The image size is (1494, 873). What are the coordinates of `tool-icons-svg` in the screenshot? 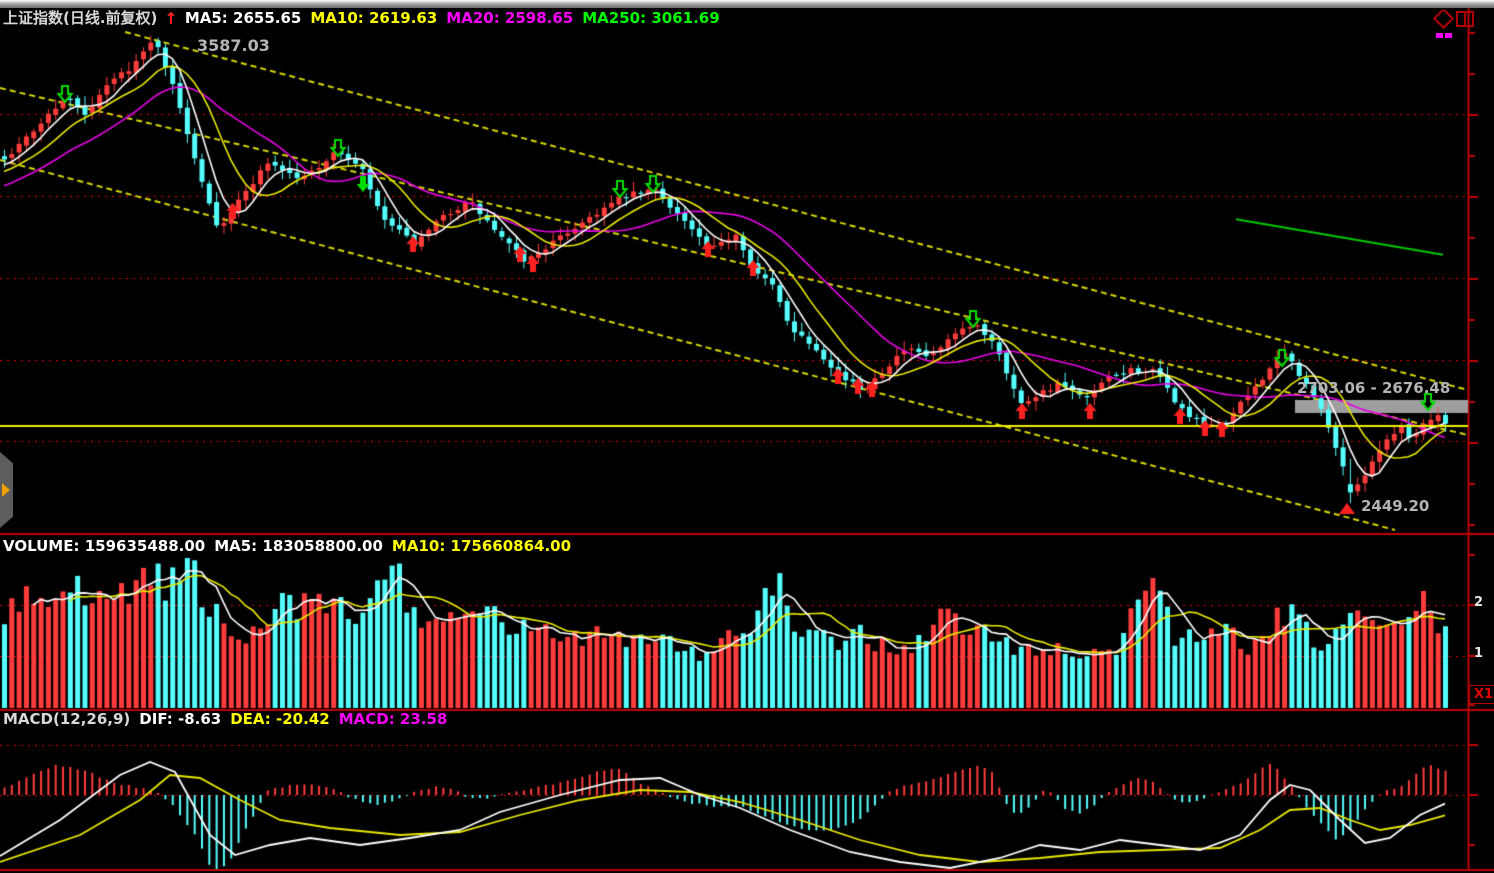 It's located at (1453, 22).